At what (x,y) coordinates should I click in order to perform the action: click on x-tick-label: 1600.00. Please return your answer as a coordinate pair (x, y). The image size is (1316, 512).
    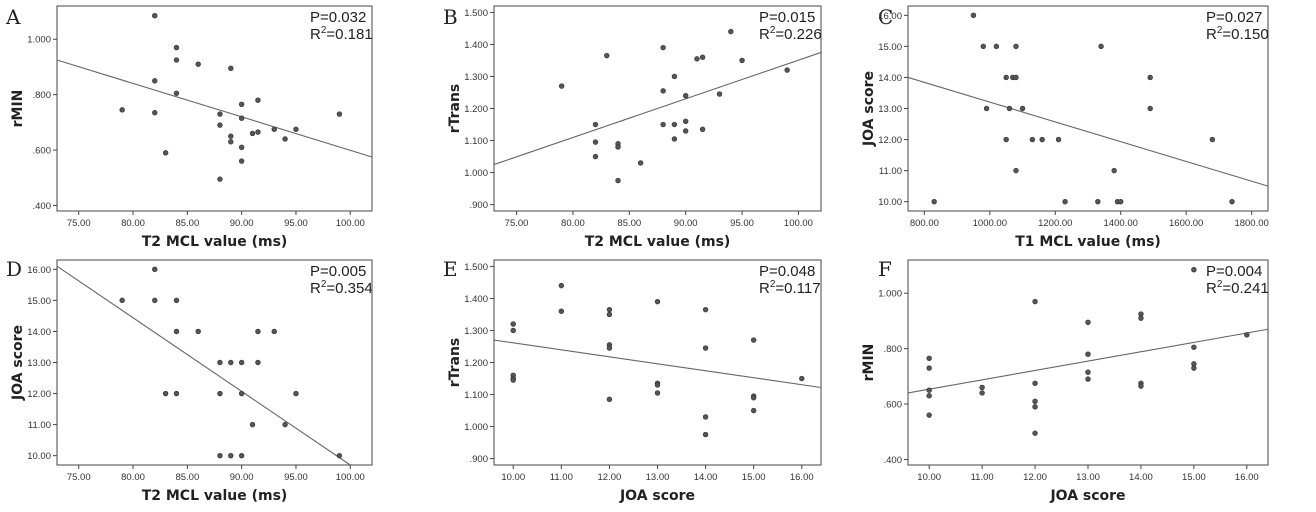
    Looking at the image, I should click on (1186, 223).